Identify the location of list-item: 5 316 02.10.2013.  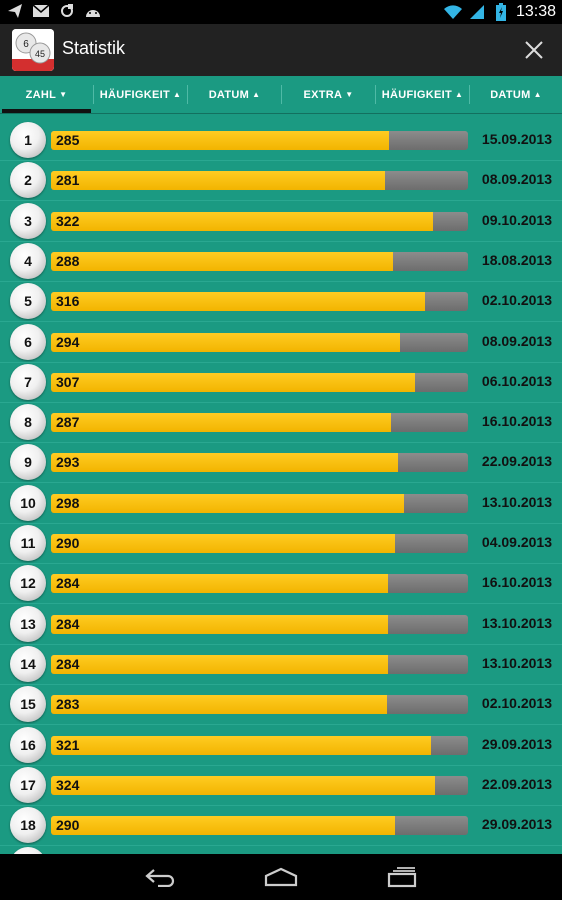
(281, 301).